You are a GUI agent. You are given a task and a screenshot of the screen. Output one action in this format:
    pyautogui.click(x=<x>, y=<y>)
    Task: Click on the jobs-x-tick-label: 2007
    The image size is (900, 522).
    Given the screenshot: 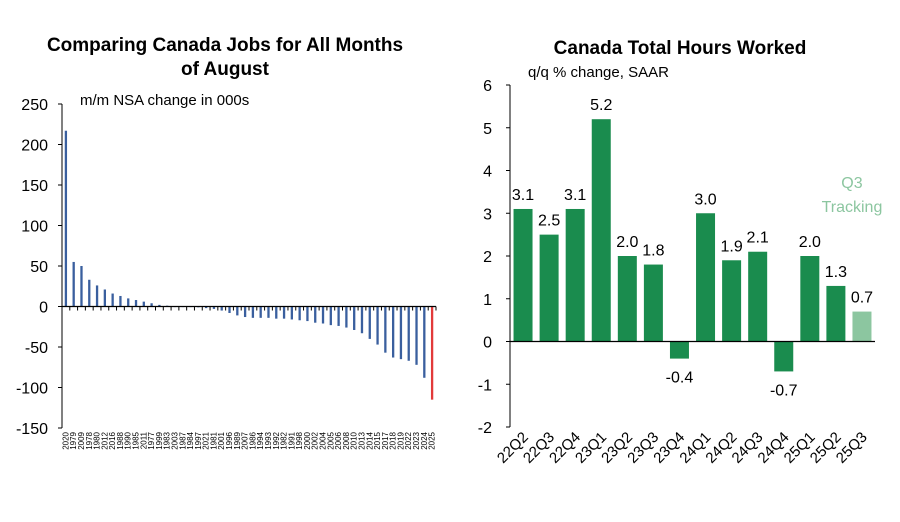 What is the action you would take?
    pyautogui.click(x=245, y=440)
    